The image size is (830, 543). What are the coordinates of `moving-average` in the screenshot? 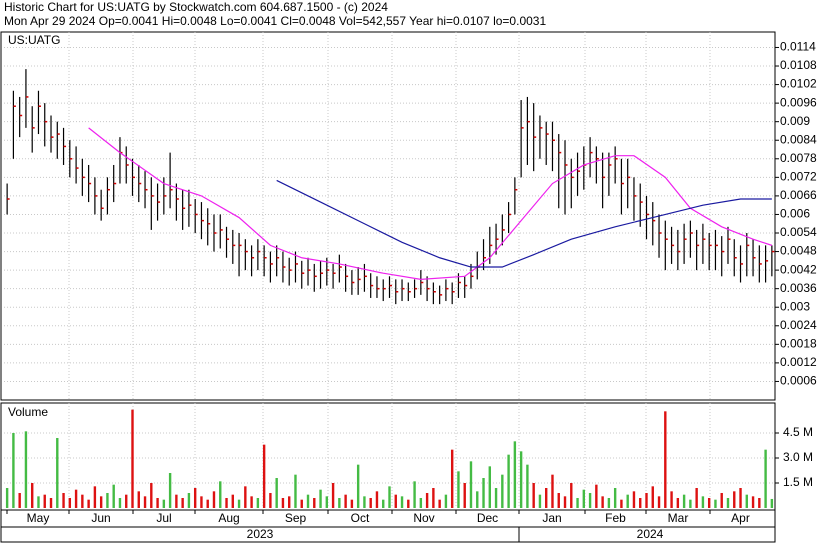 It's located at (524, 223).